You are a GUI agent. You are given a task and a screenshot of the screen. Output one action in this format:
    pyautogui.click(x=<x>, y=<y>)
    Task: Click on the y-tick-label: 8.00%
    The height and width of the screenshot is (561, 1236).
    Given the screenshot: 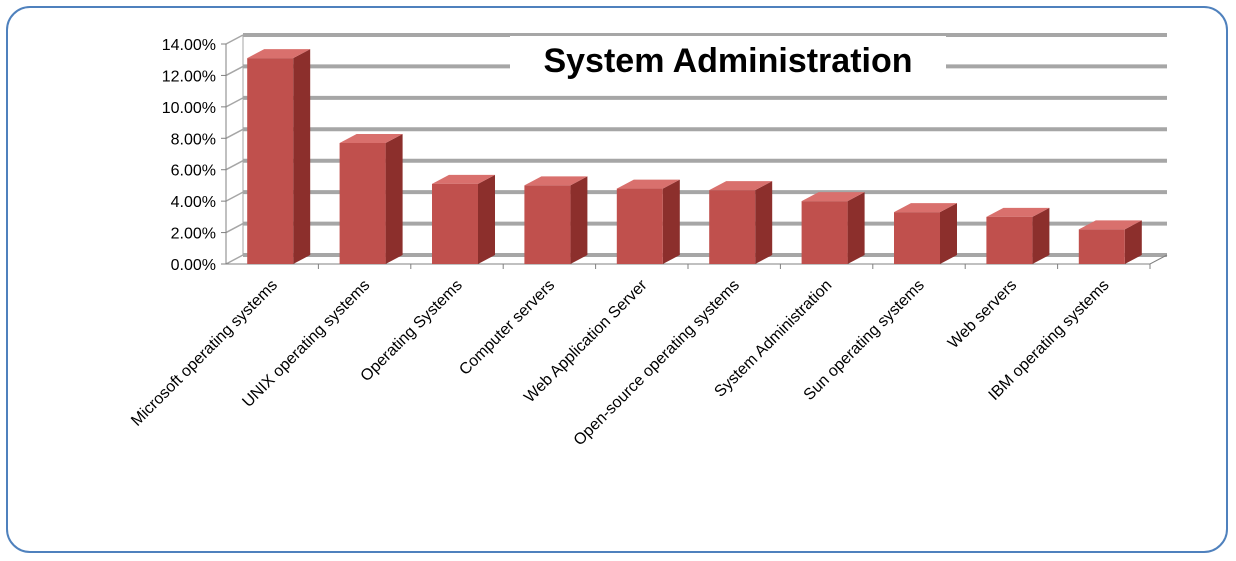 What is the action you would take?
    pyautogui.click(x=193, y=139)
    